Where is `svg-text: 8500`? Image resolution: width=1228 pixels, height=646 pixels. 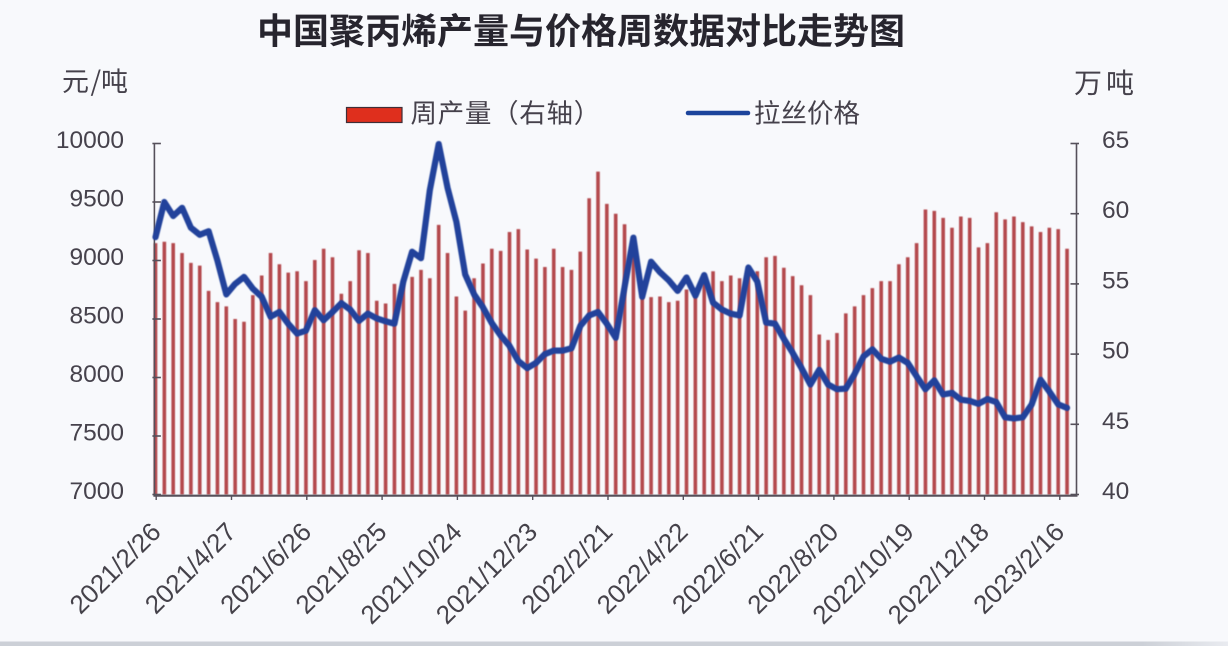 svg-text: 8500 is located at coordinates (96, 316).